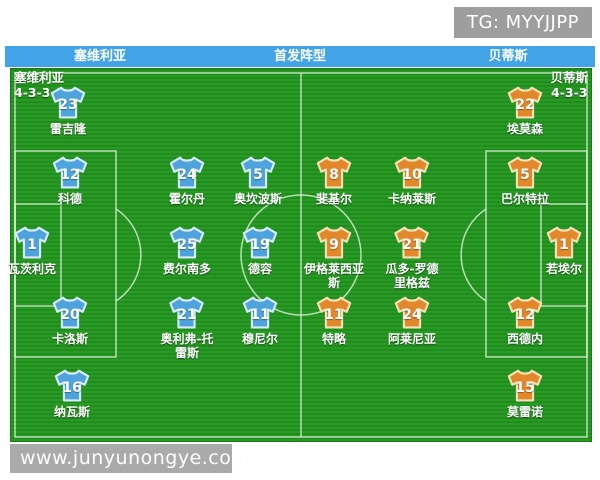  What do you see at coordinates (71, 412) in the screenshot?
I see `player-name: 纳瓦斯` at bounding box center [71, 412].